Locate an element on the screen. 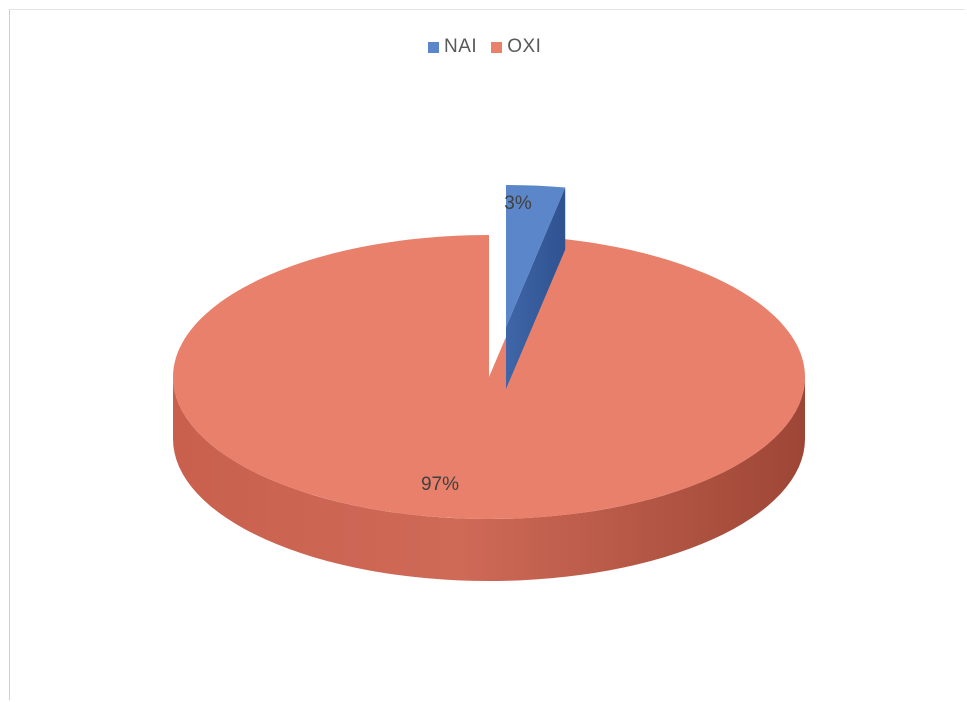 The height and width of the screenshot is (702, 967). legend-item-oxi: OXI is located at coordinates (516, 47).